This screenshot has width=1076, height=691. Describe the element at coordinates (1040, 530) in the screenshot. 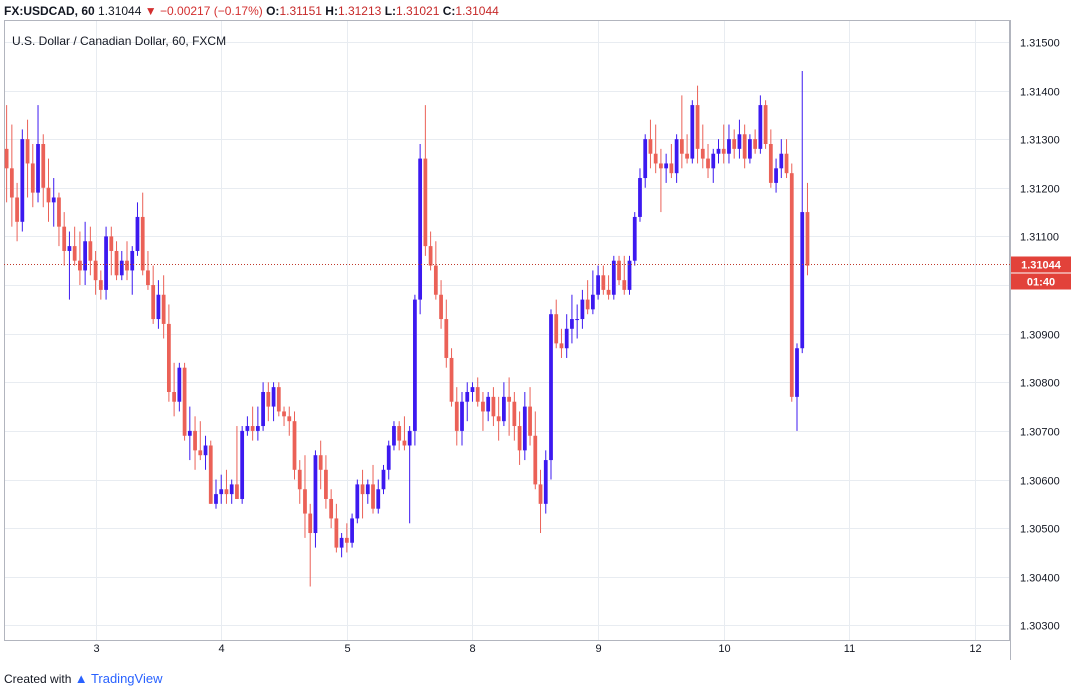

I see `price-tick-label: 1.30500` at that location.